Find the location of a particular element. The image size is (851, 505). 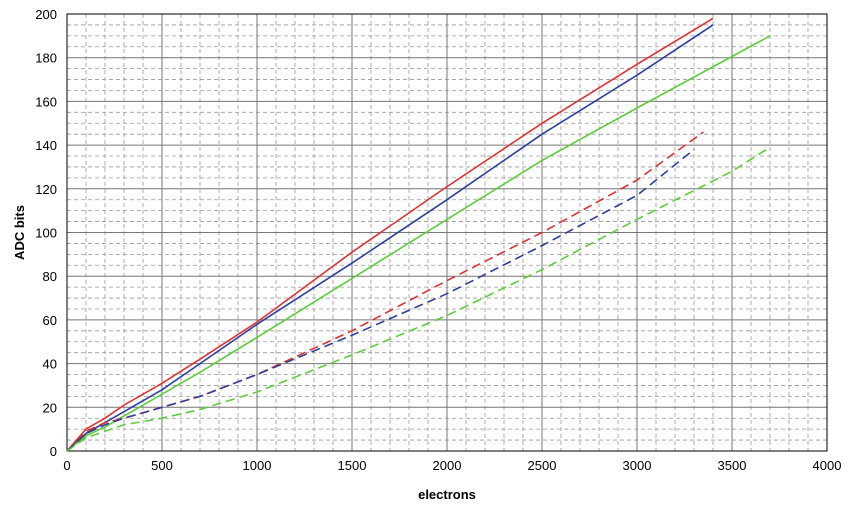

y-tick-label: 20 is located at coordinates (50, 407).